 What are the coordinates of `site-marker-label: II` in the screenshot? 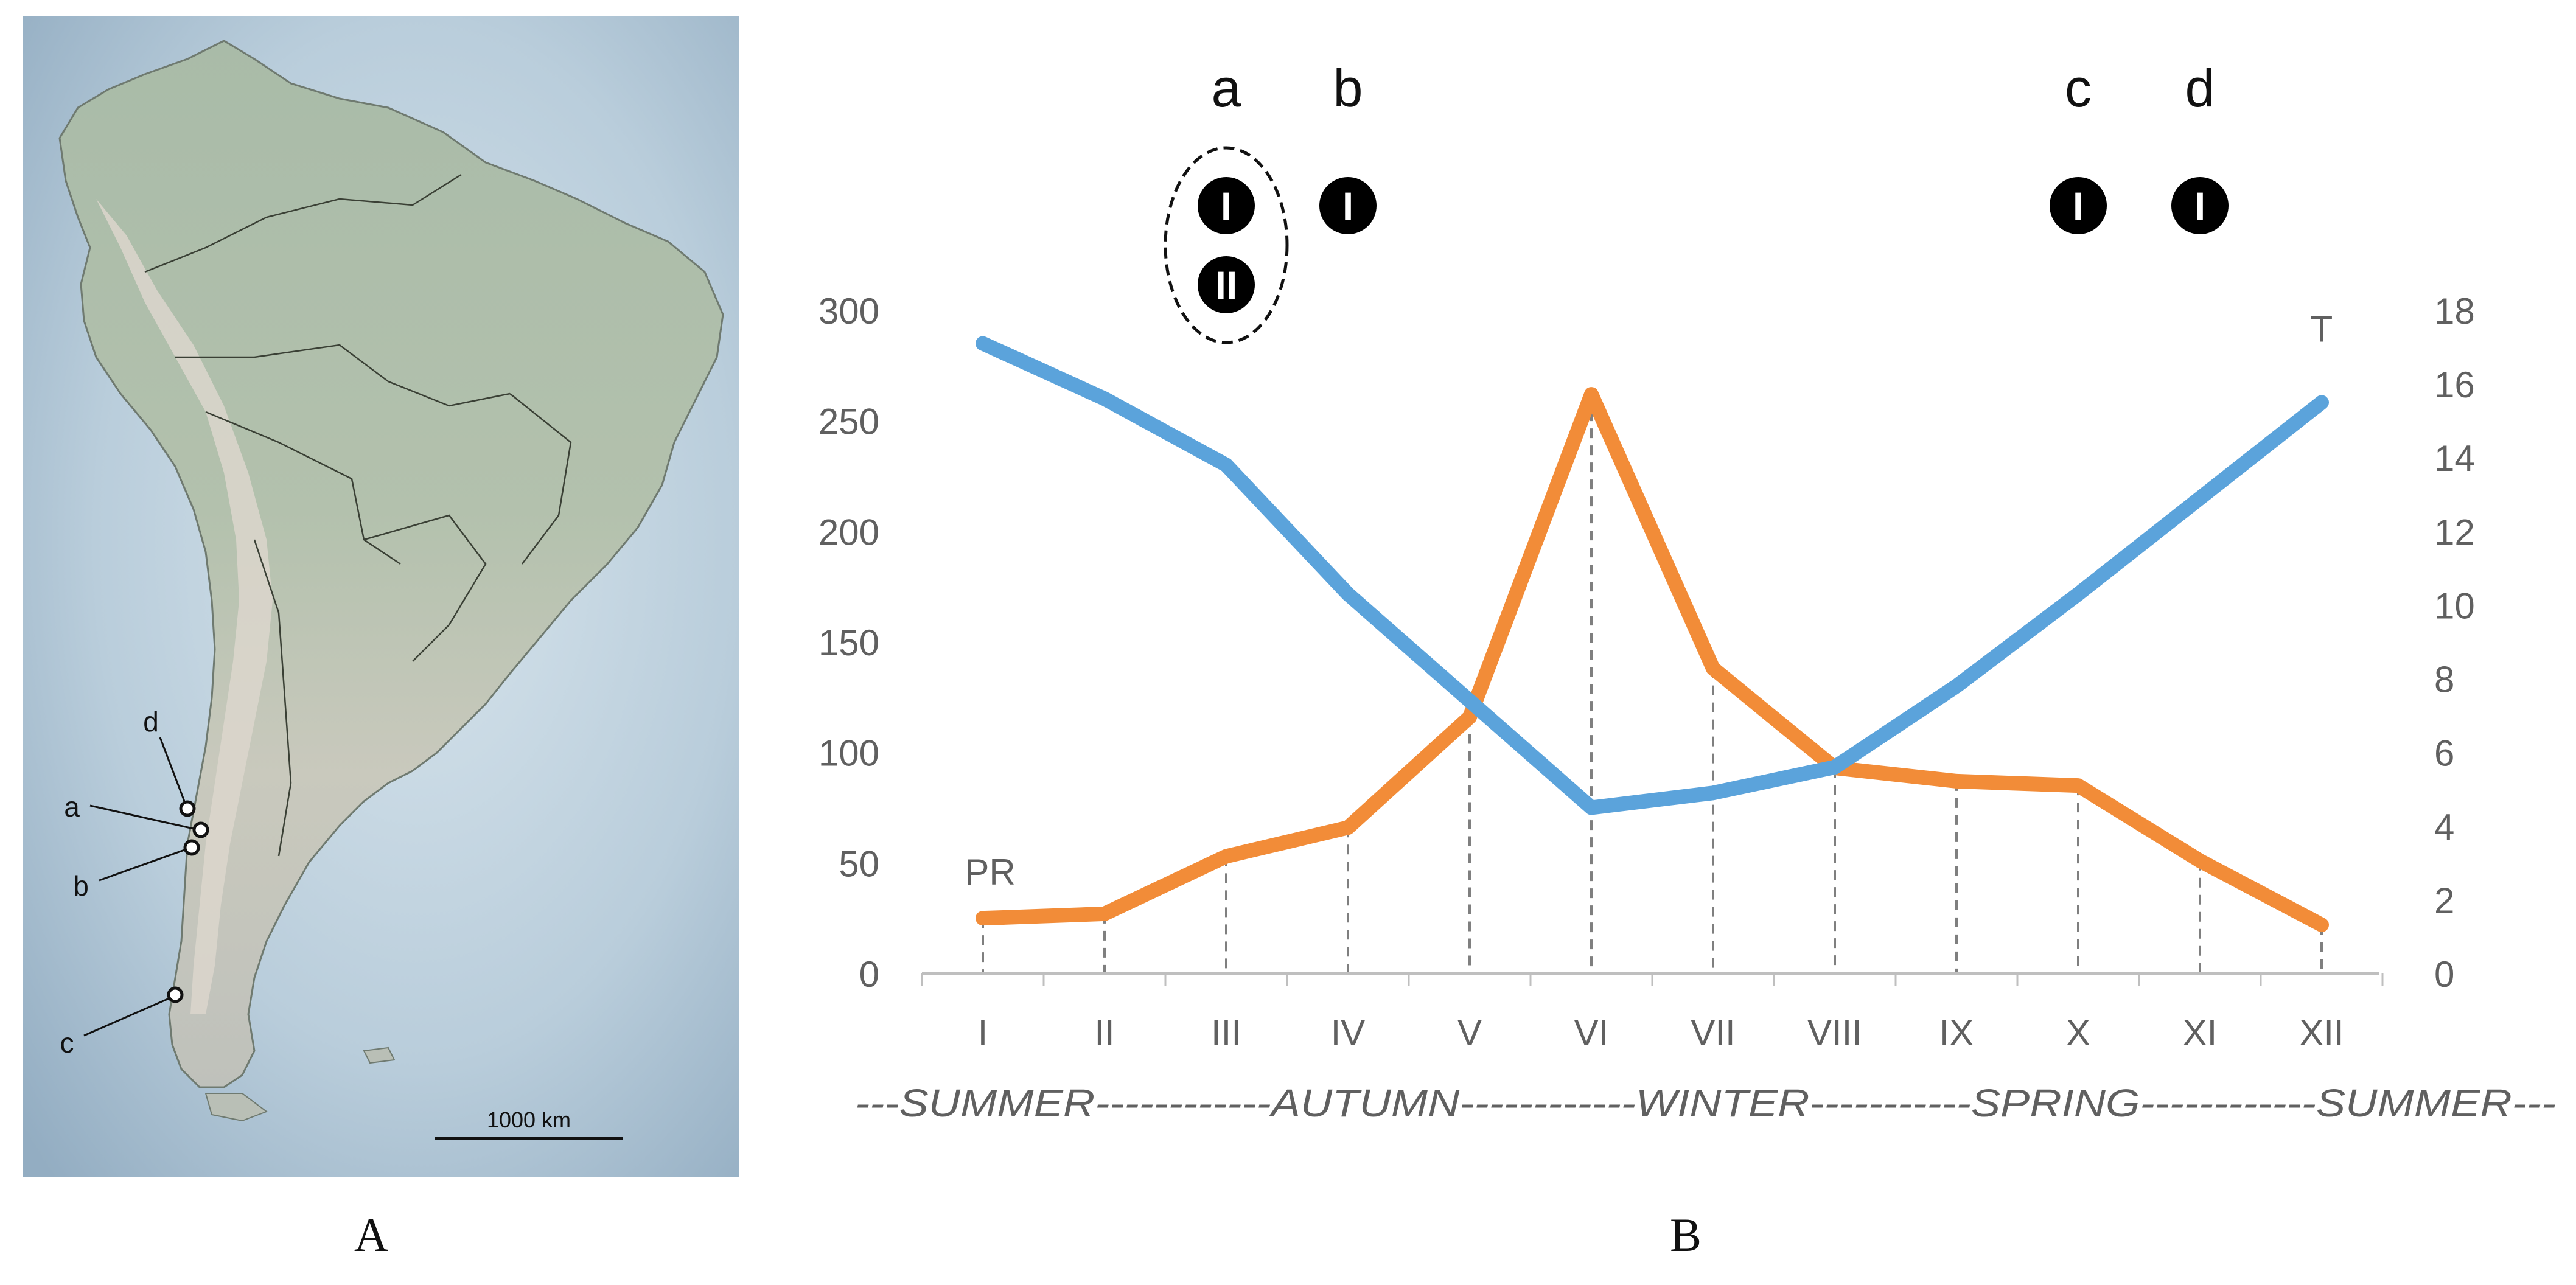 It's located at (1226, 285).